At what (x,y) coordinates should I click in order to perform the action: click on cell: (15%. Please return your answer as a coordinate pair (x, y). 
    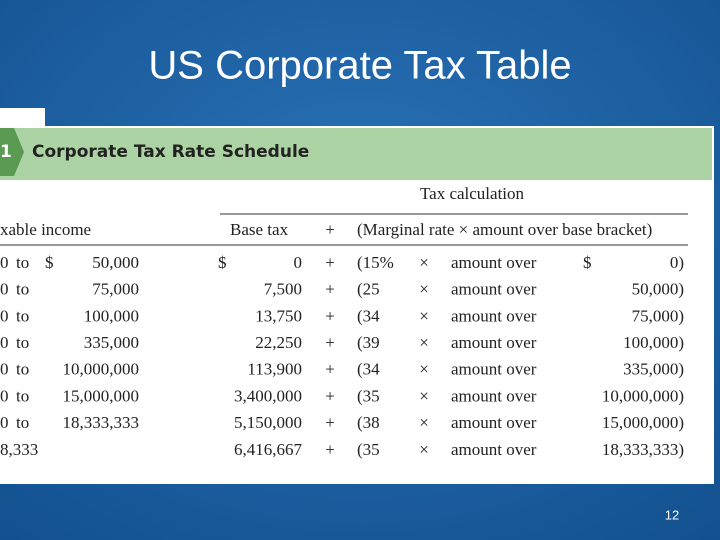
    Looking at the image, I should click on (375, 262).